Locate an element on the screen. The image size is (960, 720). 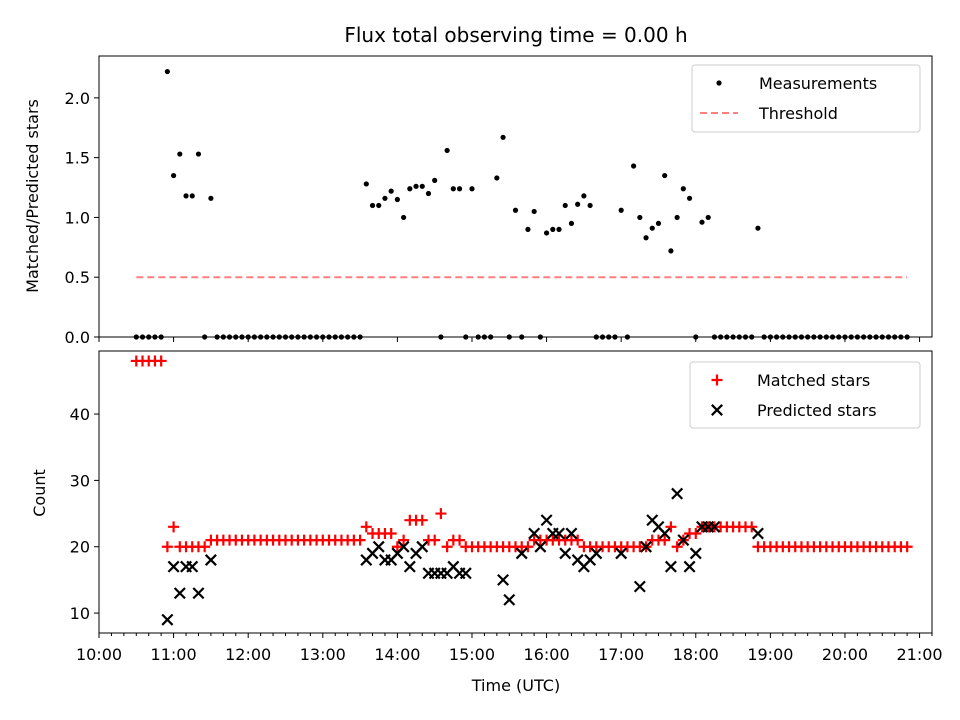
bottom-y-tick-label: 40 is located at coordinates (80, 414).